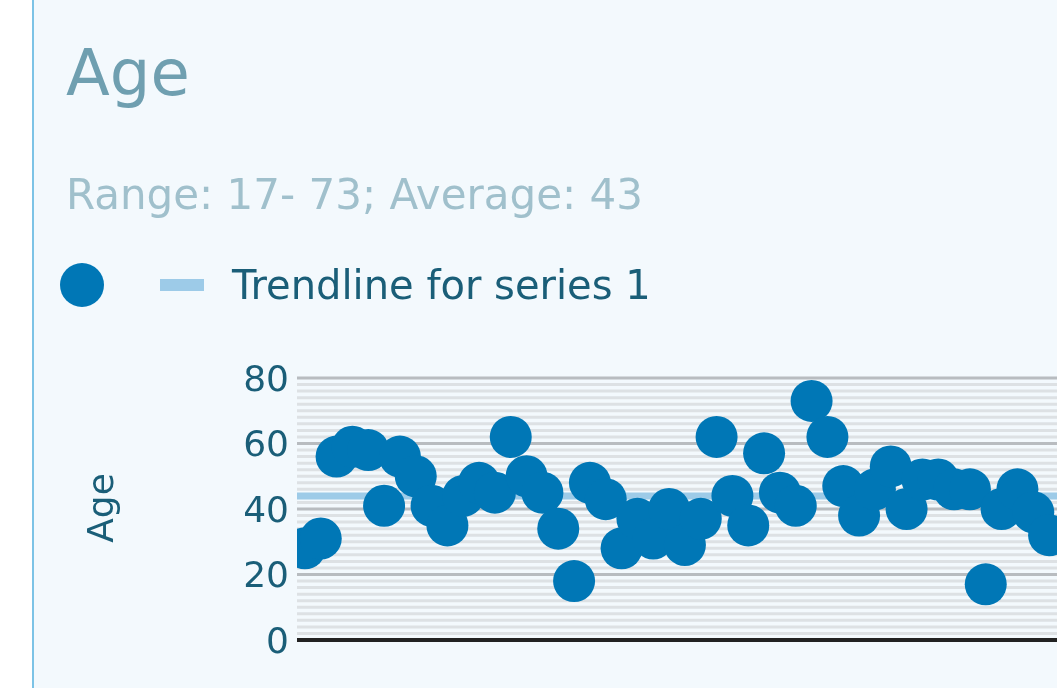 This screenshot has height=688, width=1057. I want to click on chart-subtitle: Range: 17- 73; Average: 43, so click(354, 194).